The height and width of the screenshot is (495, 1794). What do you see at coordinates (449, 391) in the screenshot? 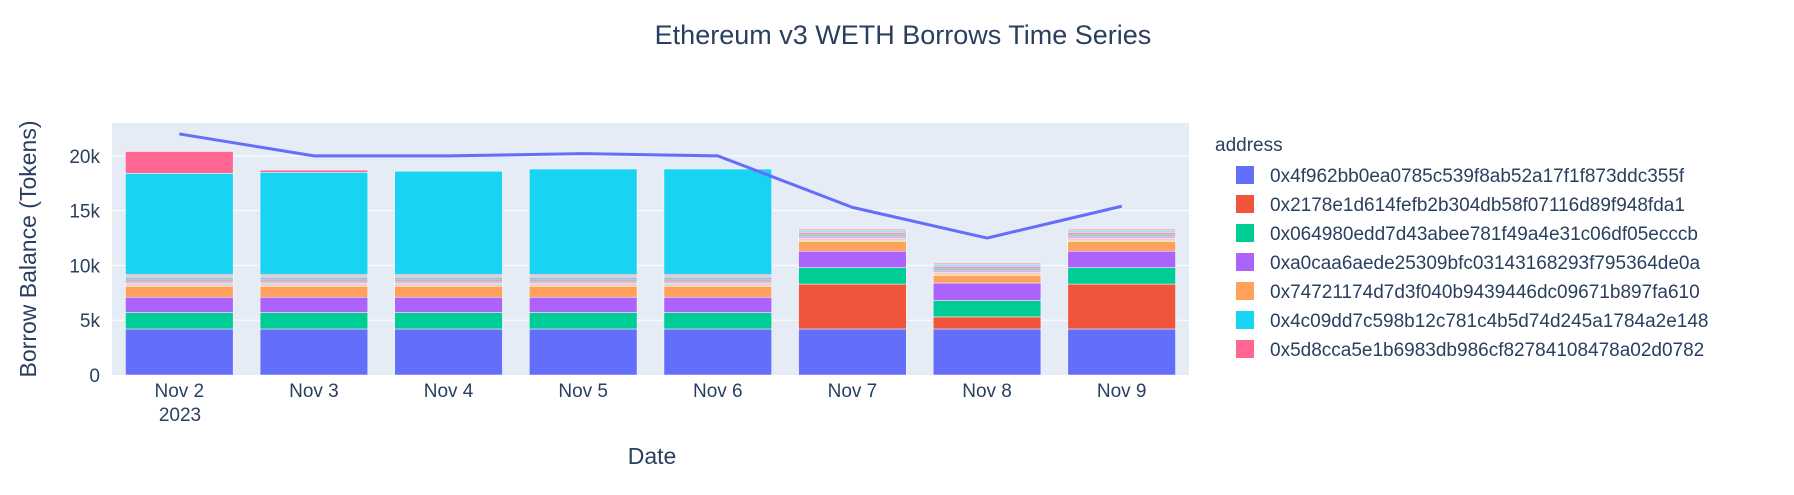
I see `x-tick-label: Nov 4` at bounding box center [449, 391].